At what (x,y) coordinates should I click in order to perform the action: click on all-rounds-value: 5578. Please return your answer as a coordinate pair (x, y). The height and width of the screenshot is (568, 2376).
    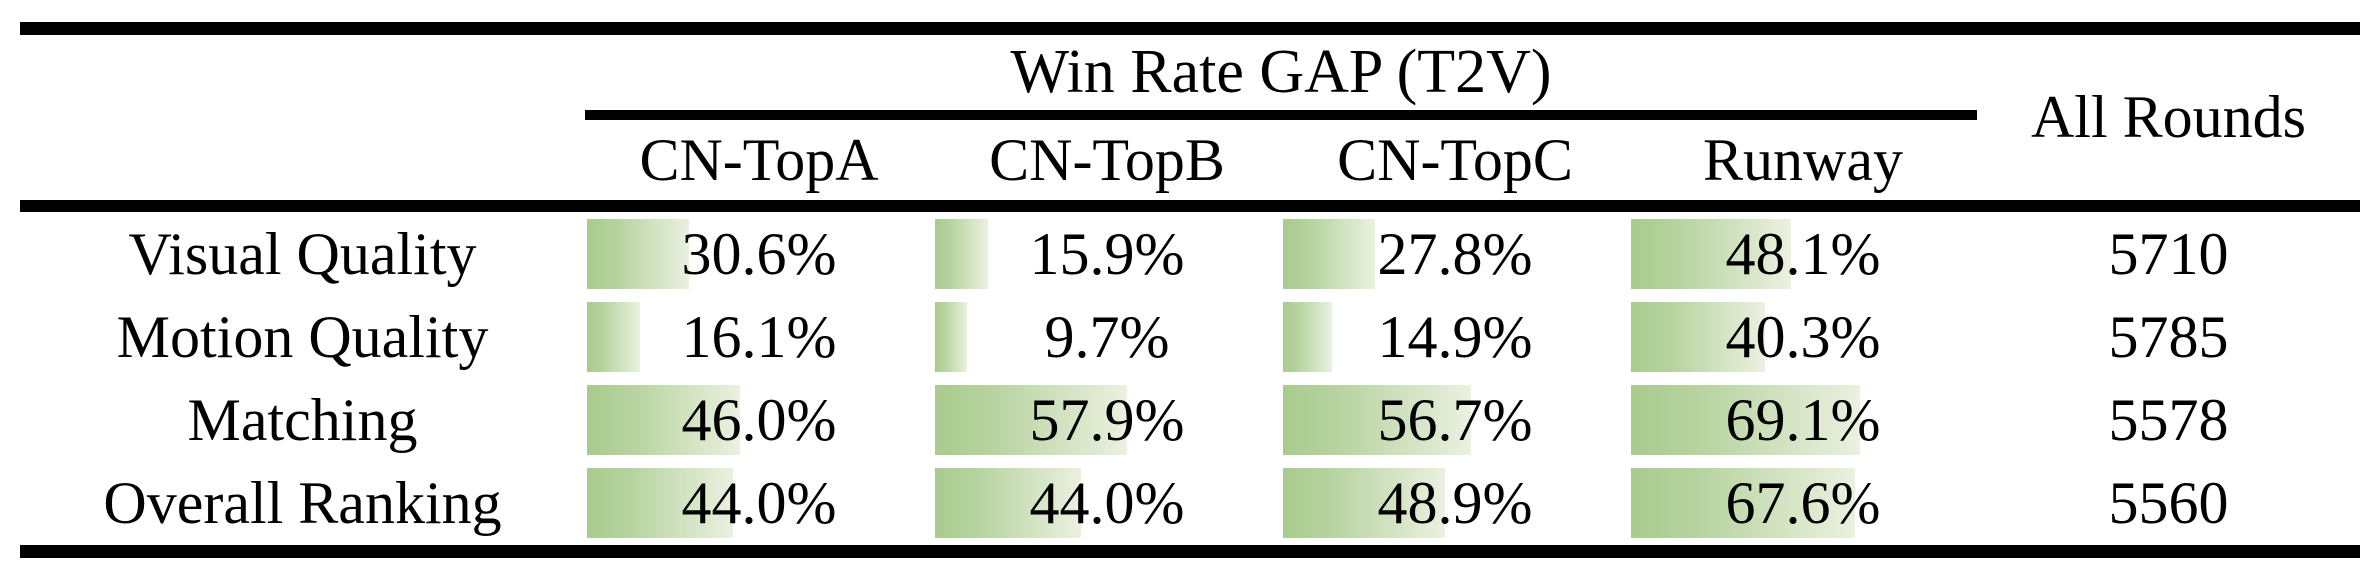
    Looking at the image, I should click on (2168, 420).